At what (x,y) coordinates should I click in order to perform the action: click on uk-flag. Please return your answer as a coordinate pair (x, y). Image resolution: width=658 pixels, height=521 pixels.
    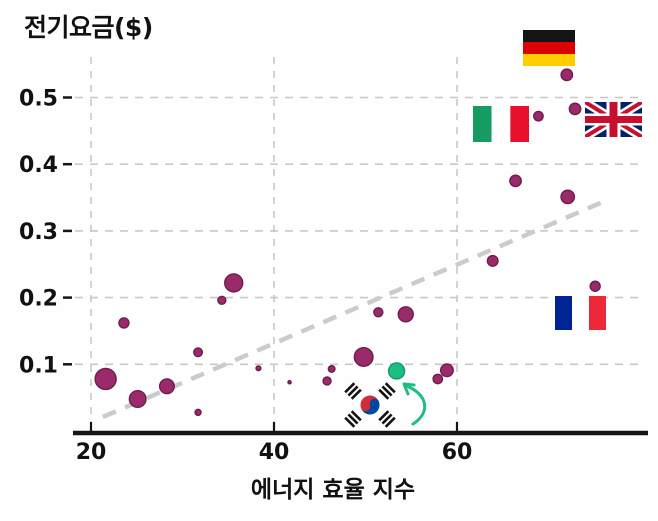
    Looking at the image, I should click on (613, 119).